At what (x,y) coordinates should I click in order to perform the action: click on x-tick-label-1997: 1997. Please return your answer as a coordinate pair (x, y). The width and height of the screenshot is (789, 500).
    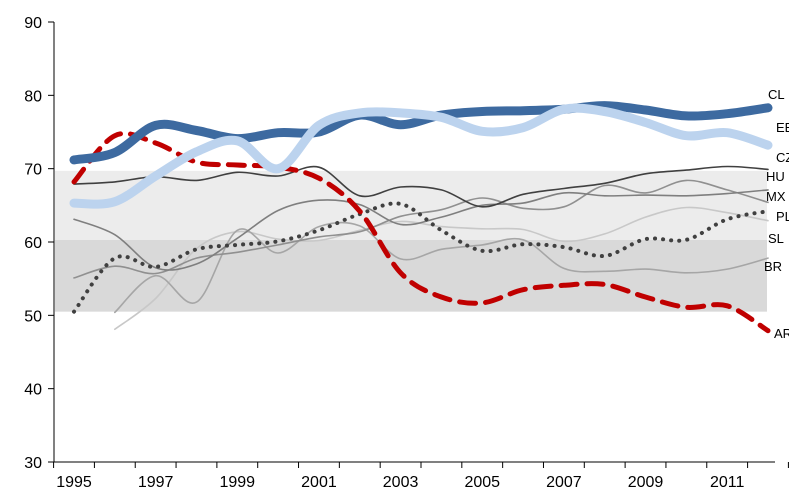
    Looking at the image, I should click on (156, 482).